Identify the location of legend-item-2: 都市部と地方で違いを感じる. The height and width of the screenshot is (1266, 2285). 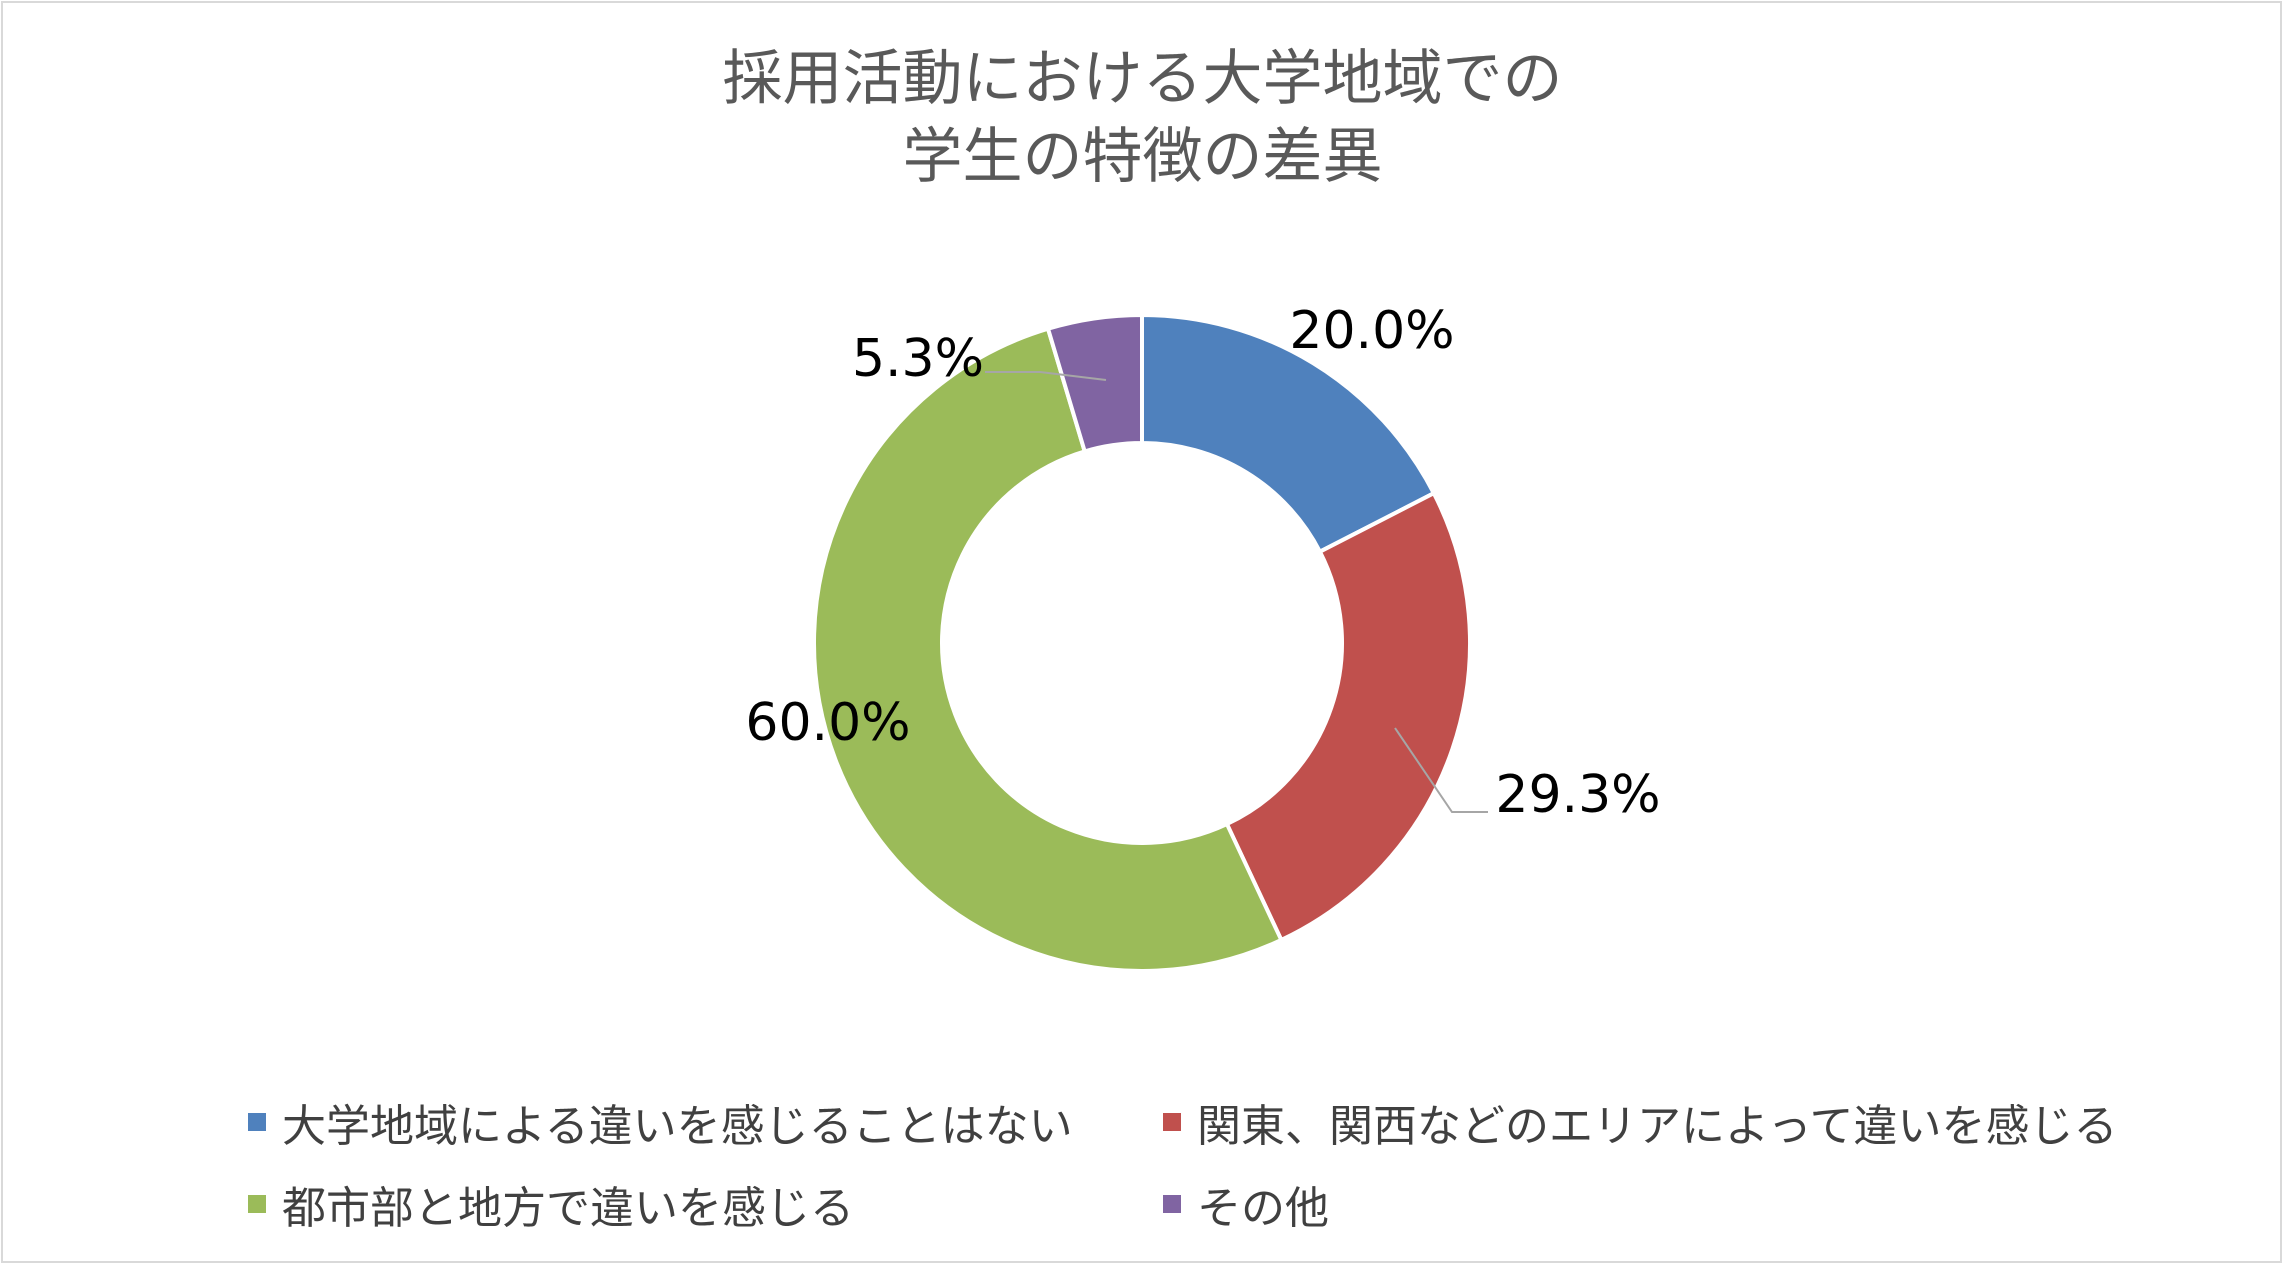
(551, 1204).